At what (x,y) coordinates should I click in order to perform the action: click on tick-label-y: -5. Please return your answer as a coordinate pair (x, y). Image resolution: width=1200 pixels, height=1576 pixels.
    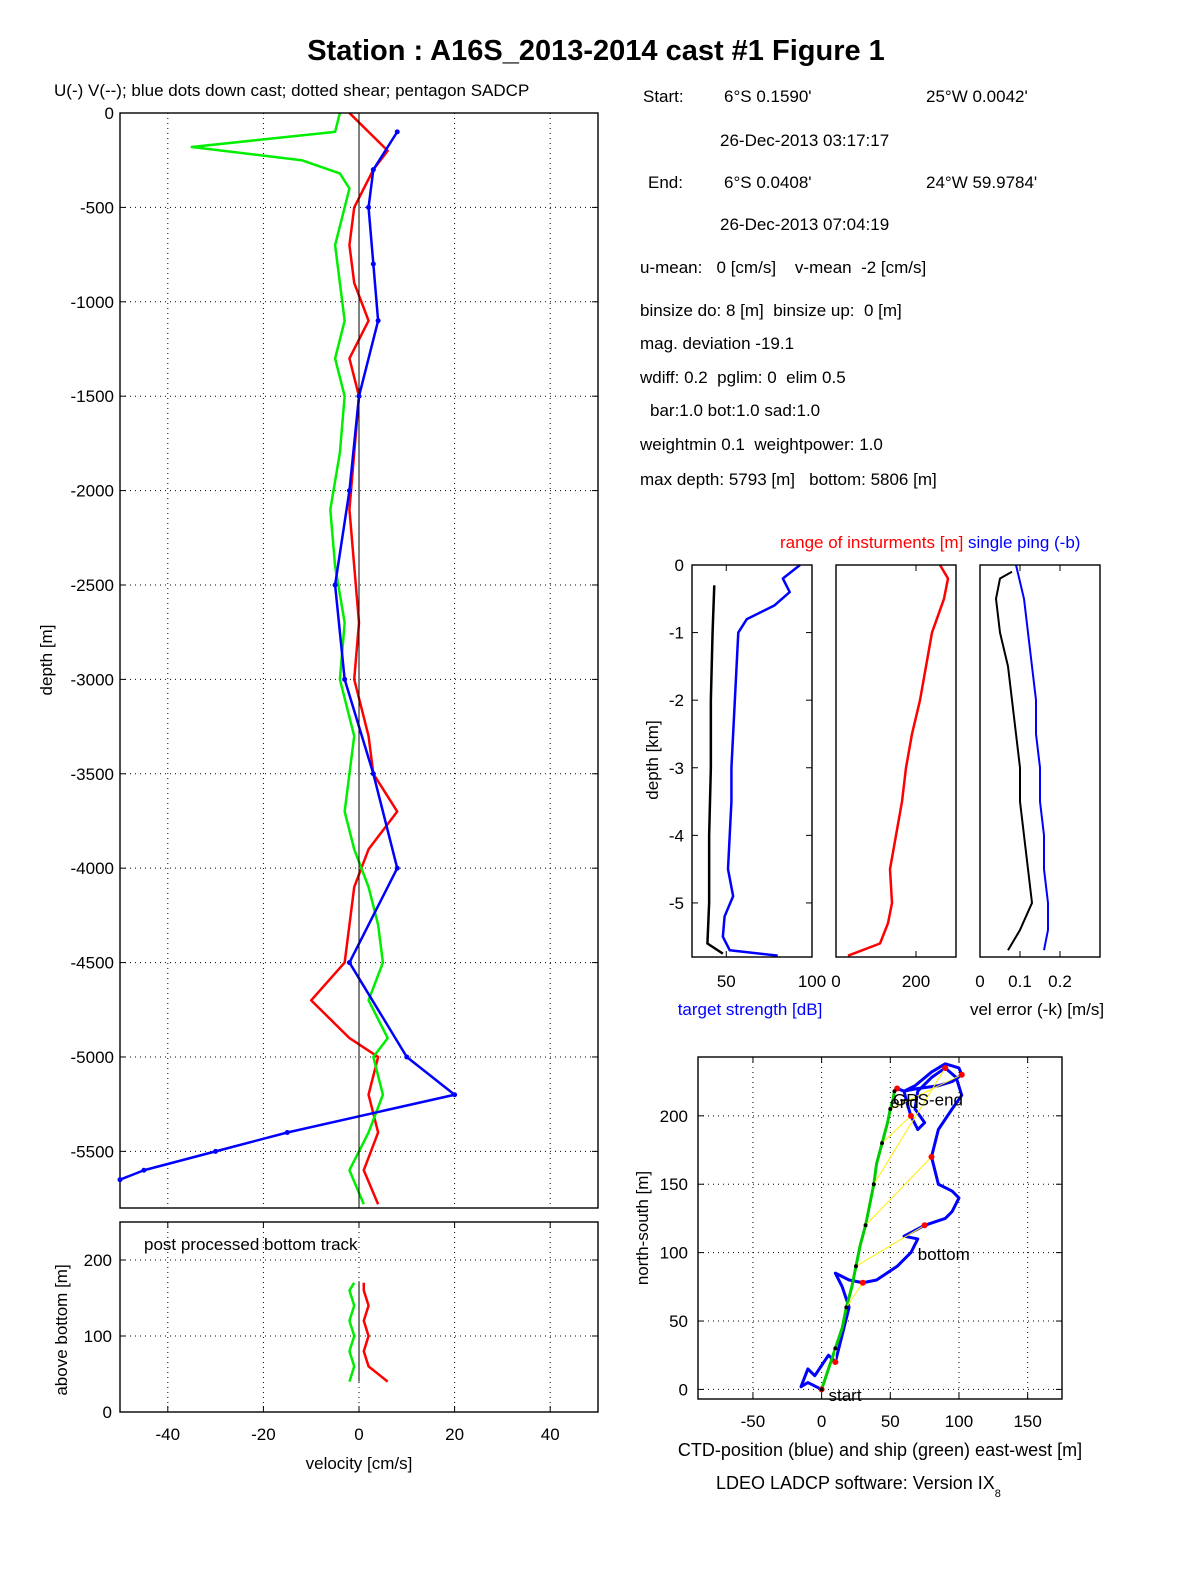
    Looking at the image, I should click on (676, 903).